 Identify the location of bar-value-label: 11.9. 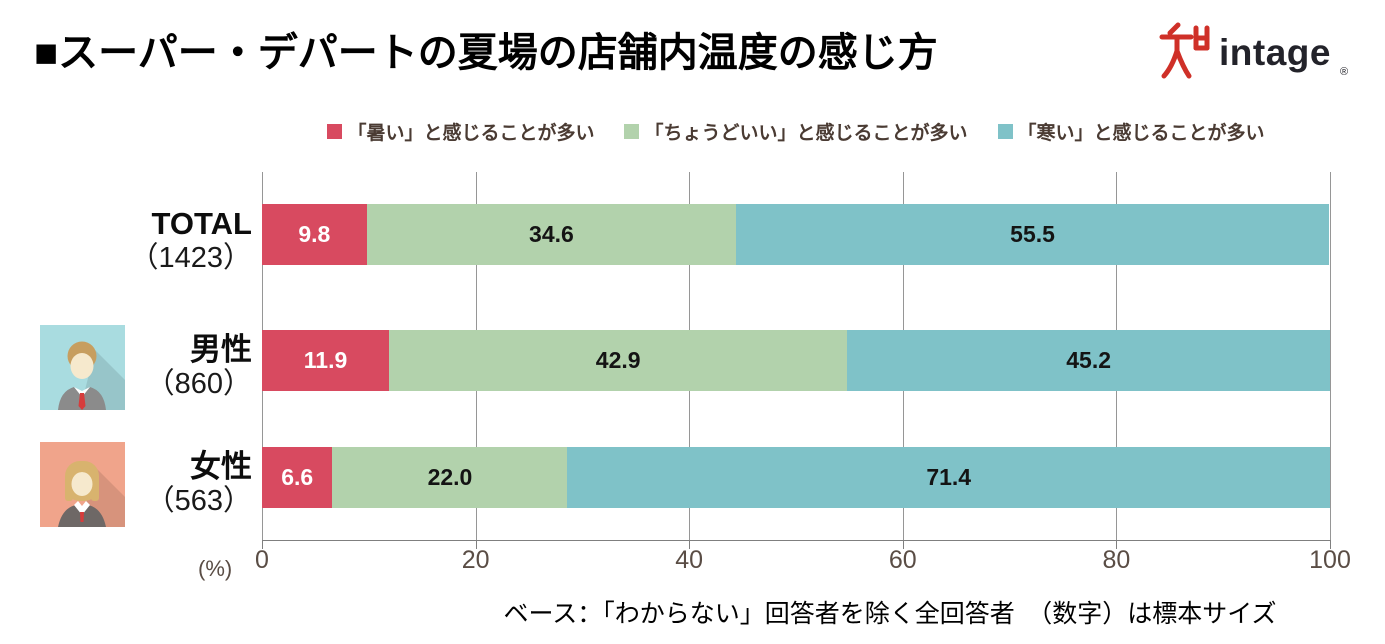
(325, 360).